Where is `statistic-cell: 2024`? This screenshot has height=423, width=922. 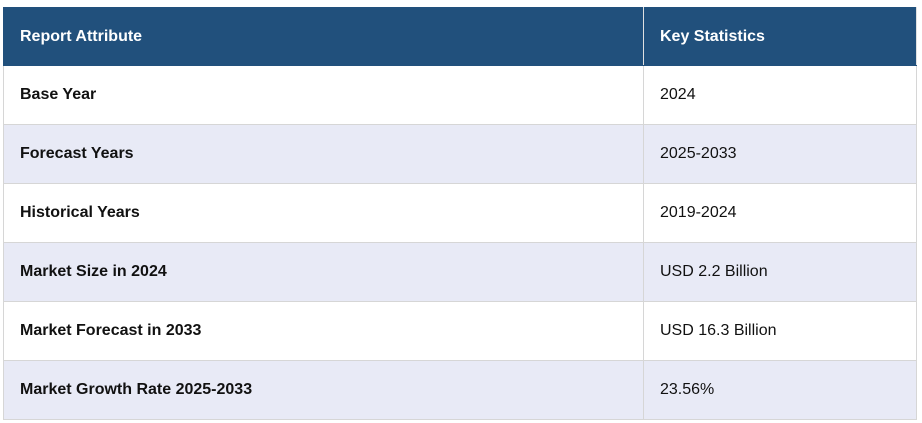
statistic-cell: 2024 is located at coordinates (780, 95).